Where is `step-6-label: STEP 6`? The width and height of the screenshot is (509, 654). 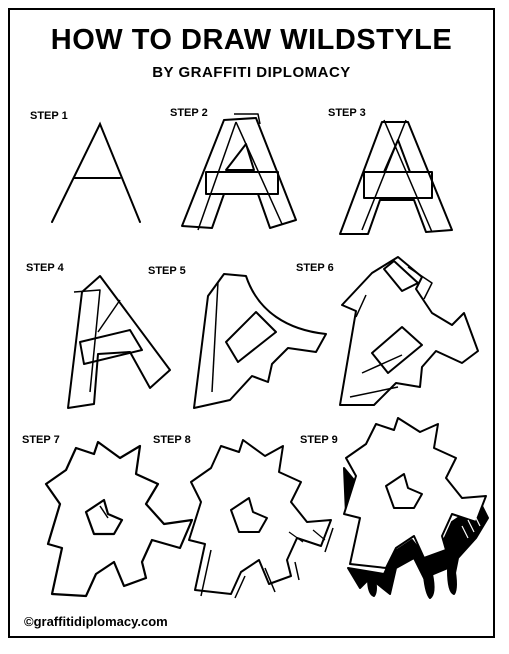
step-6-label: STEP 6 is located at coordinates (315, 268).